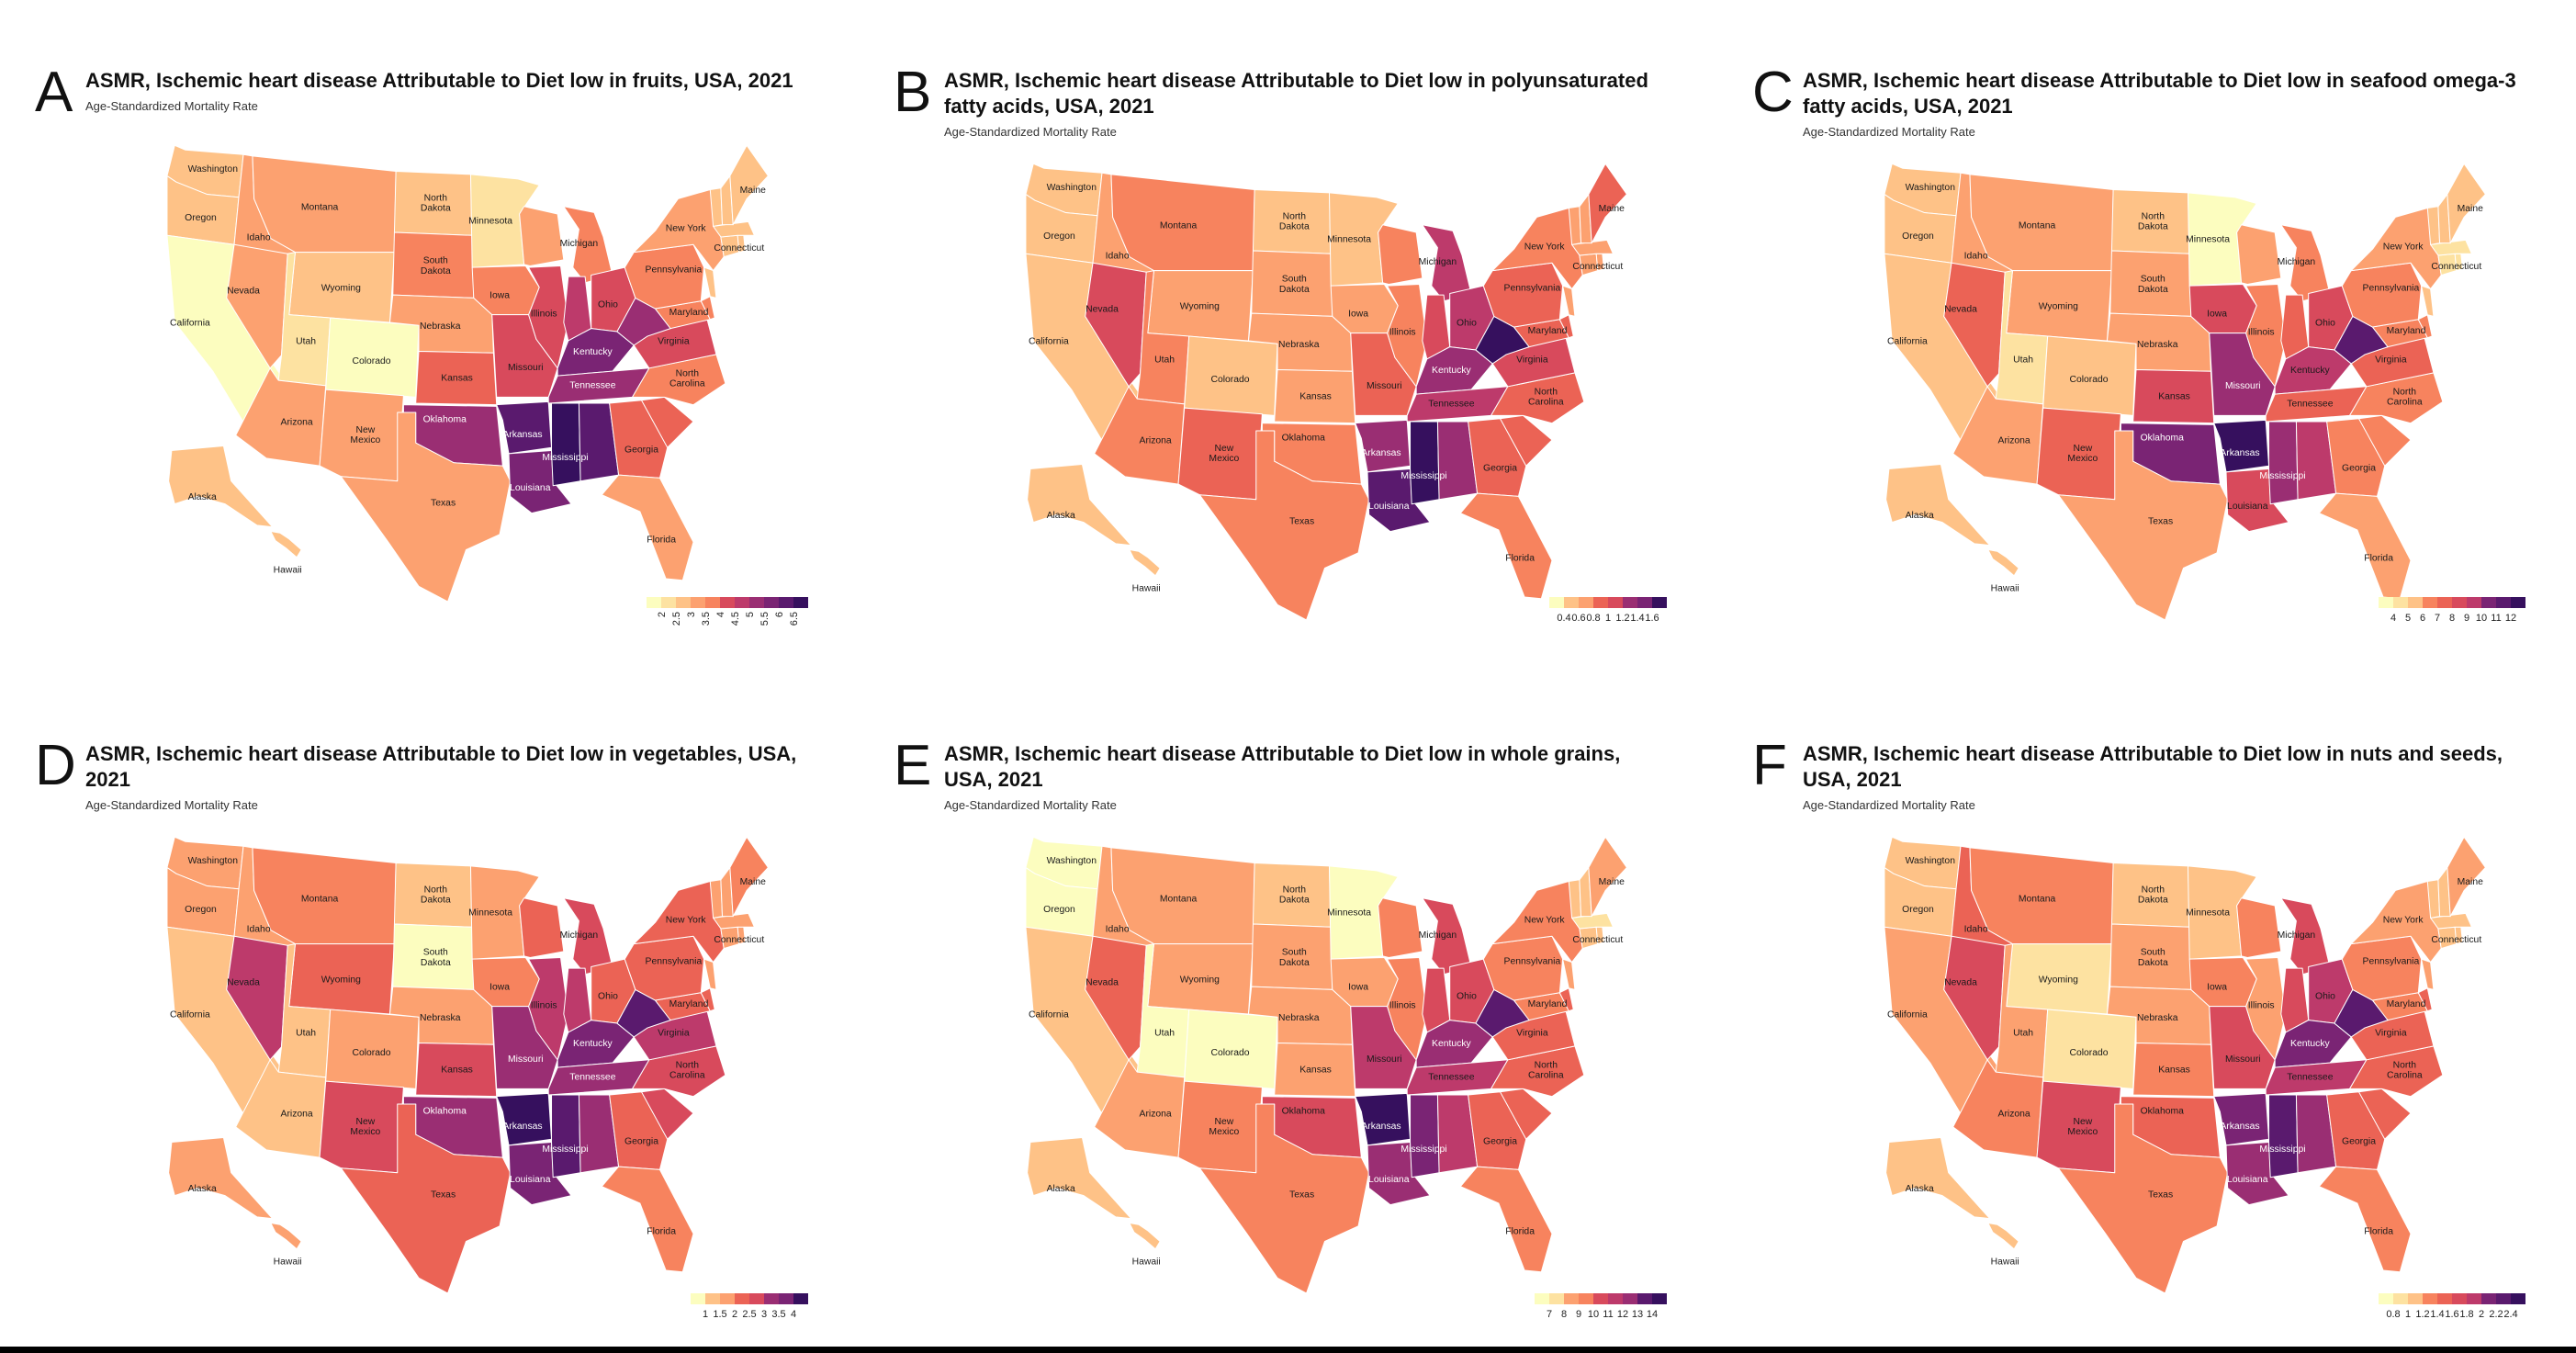 The image size is (2576, 1353). What do you see at coordinates (2393, 1314) in the screenshot?
I see `legend-tick-label: 0.8` at bounding box center [2393, 1314].